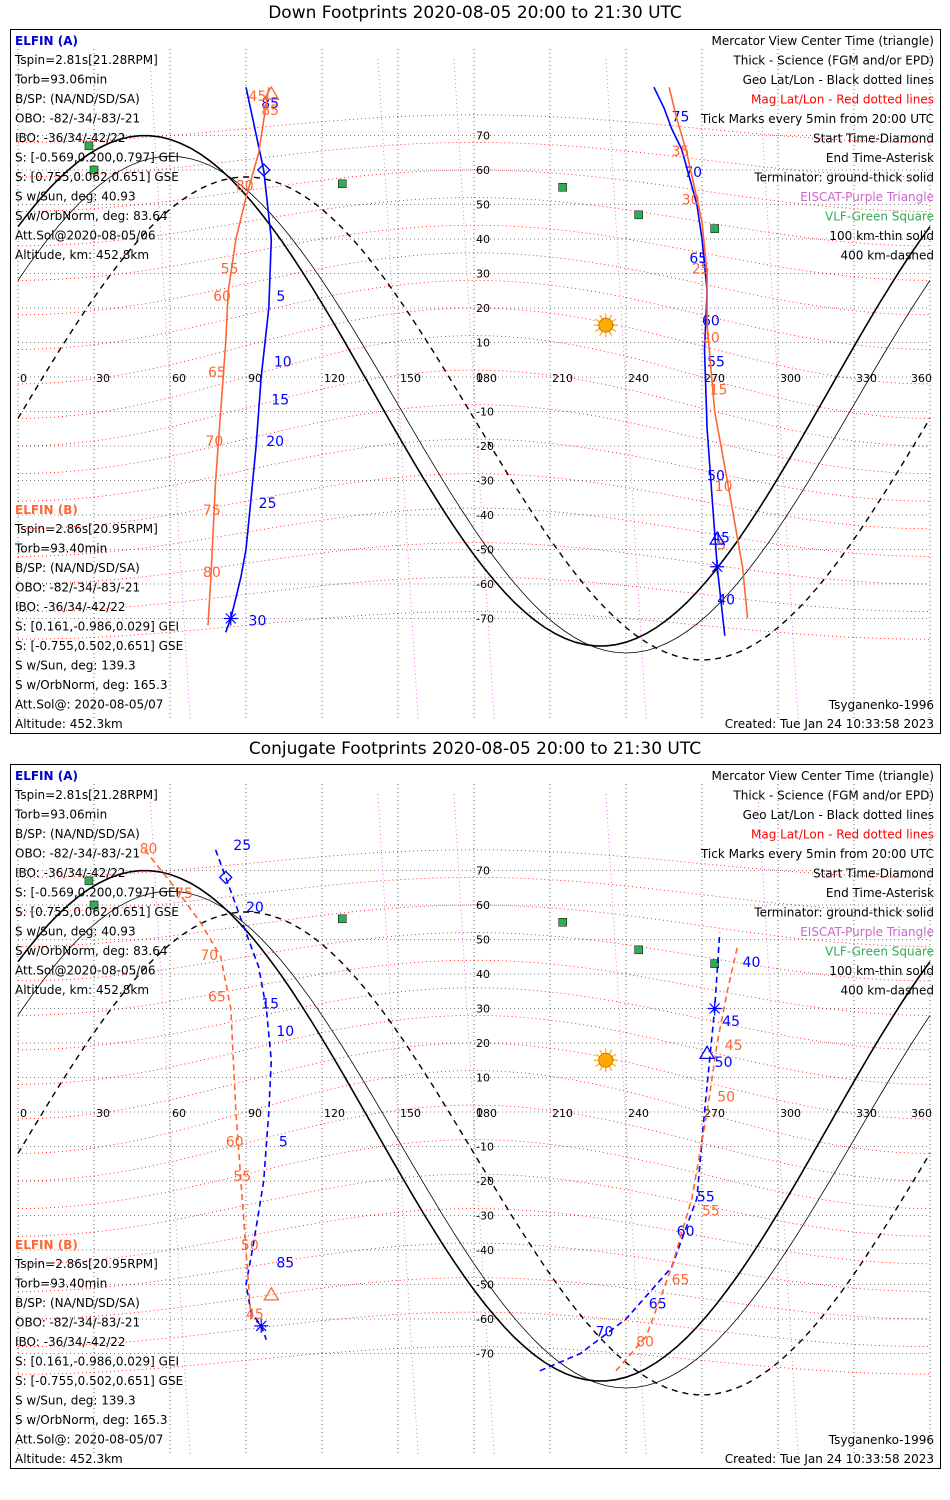 Image resolution: width=950 pixels, height=1500 pixels. I want to click on start-diamond-icon, so click(263, 170).